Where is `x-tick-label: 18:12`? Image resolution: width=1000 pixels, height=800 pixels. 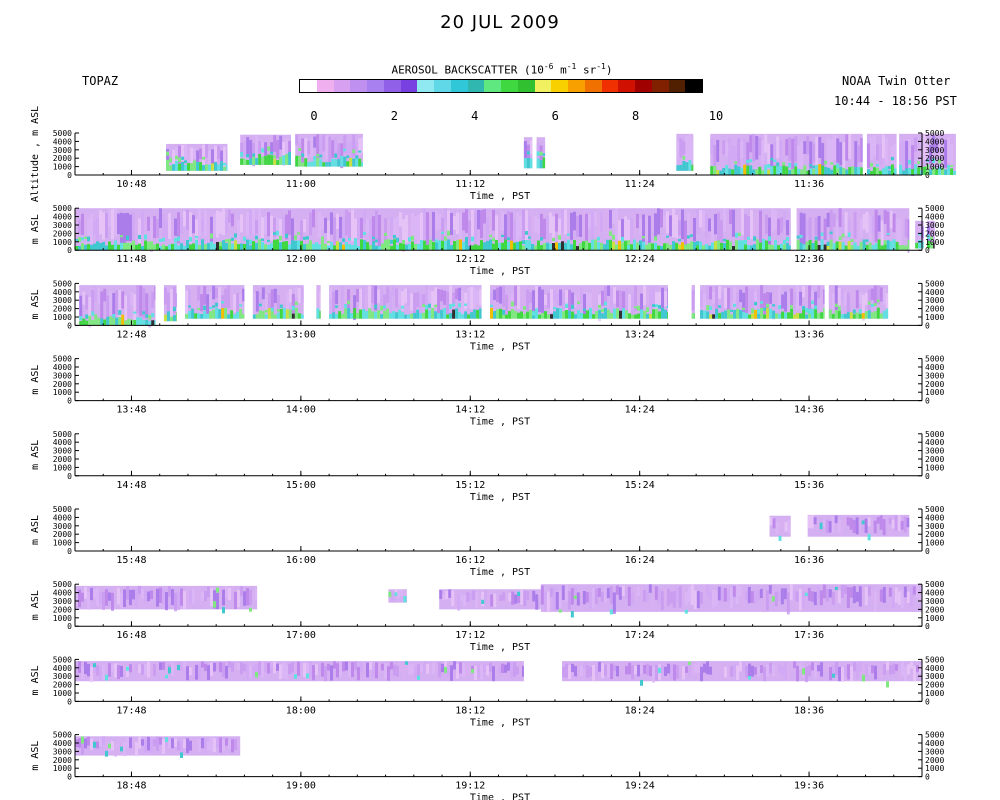 x-tick-label: 18:12 is located at coordinates (470, 710).